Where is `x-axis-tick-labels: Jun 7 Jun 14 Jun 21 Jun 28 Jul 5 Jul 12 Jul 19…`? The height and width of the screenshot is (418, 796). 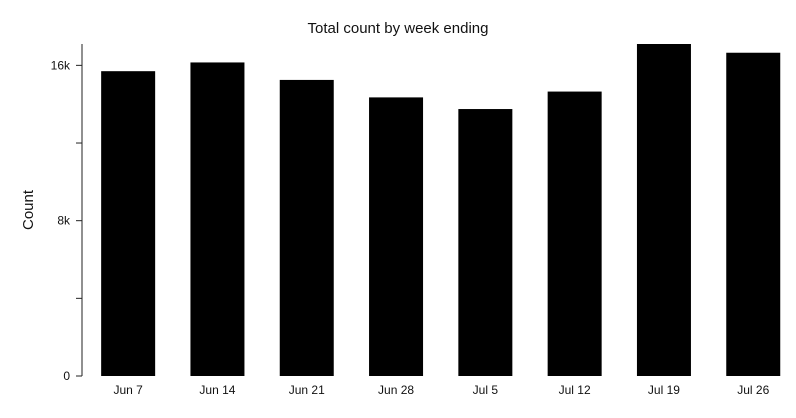
x-axis-tick-labels: Jun 7 Jun 14 Jun 21 Jun 28 Jul 5 Jul 12 Jul 19… is located at coordinates (441, 390).